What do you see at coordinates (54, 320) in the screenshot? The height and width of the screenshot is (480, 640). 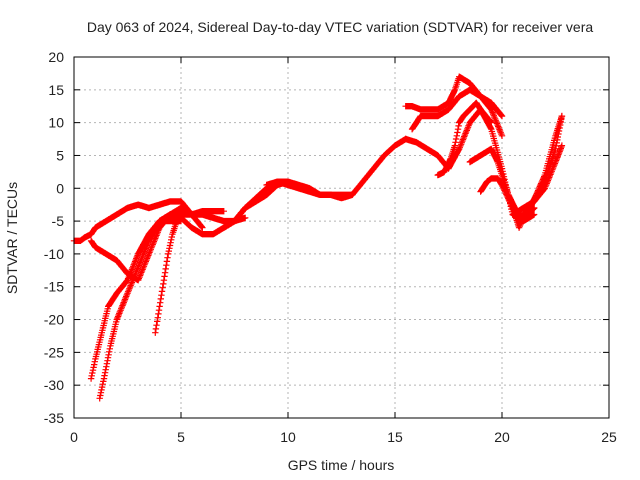 I see `y-tick-label: -20` at bounding box center [54, 320].